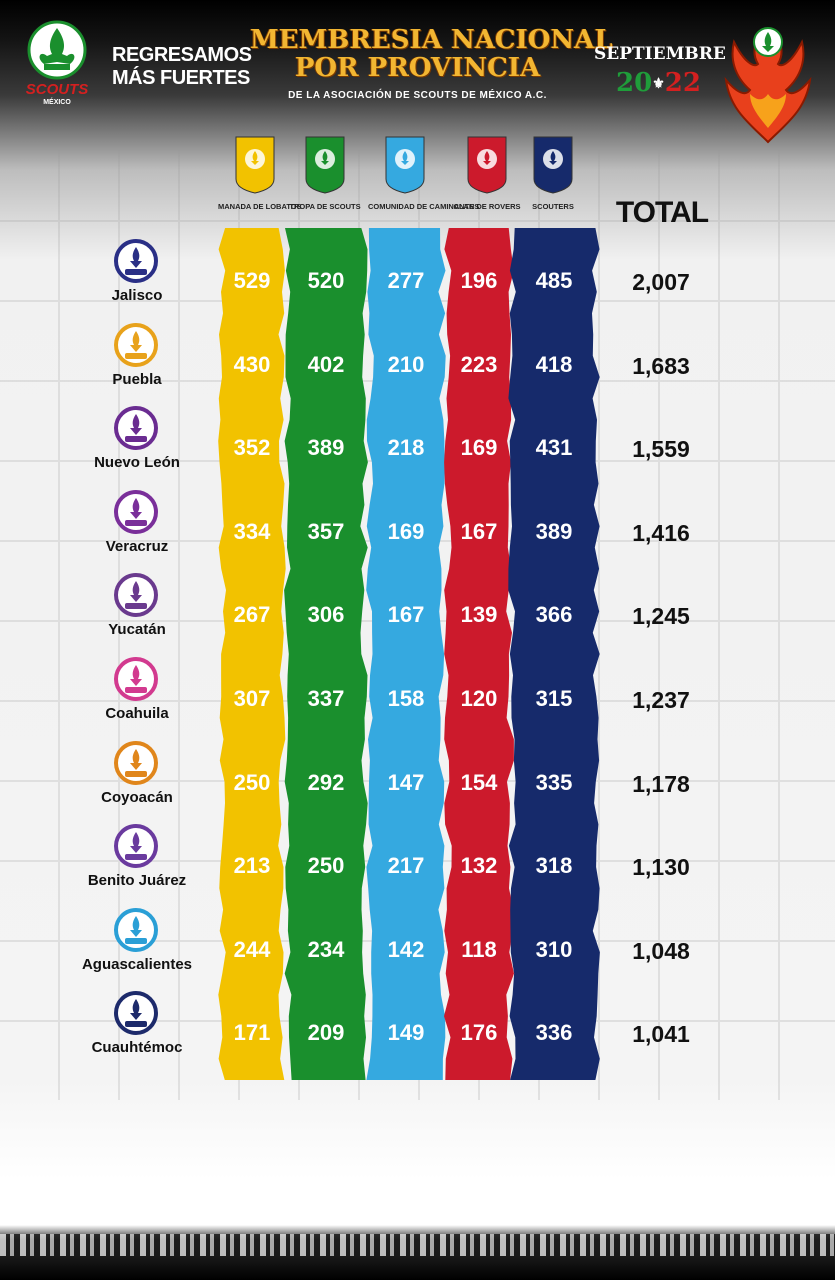 The width and height of the screenshot is (835, 1280). Describe the element at coordinates (137, 881) in the screenshot. I see `province-name: Benito Juárez` at that location.